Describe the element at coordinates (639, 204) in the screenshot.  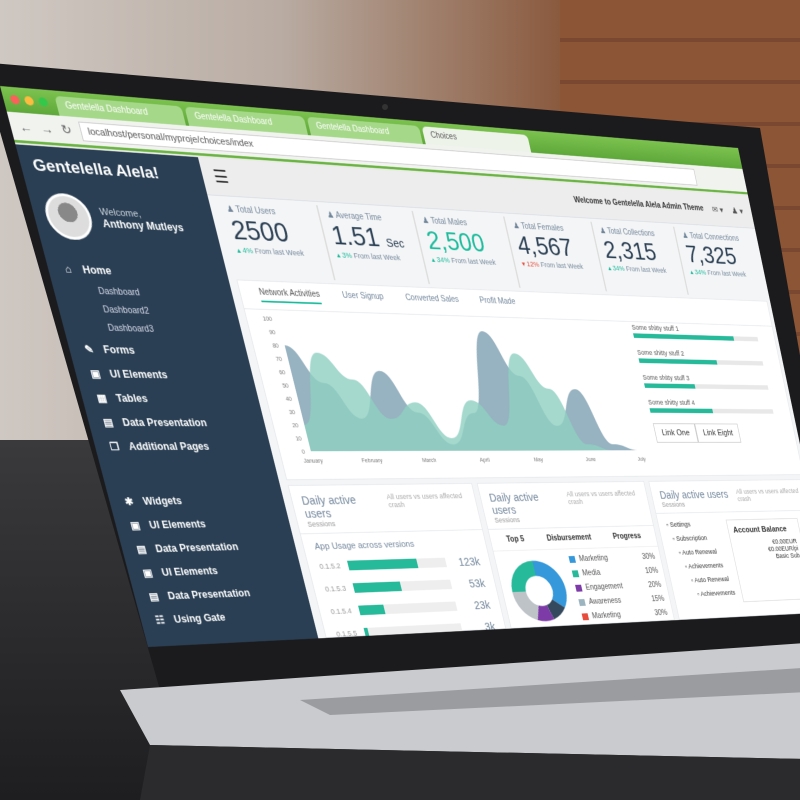
I see `welcome-text: Welcome to Gentelella Alela Admin Theme` at that location.